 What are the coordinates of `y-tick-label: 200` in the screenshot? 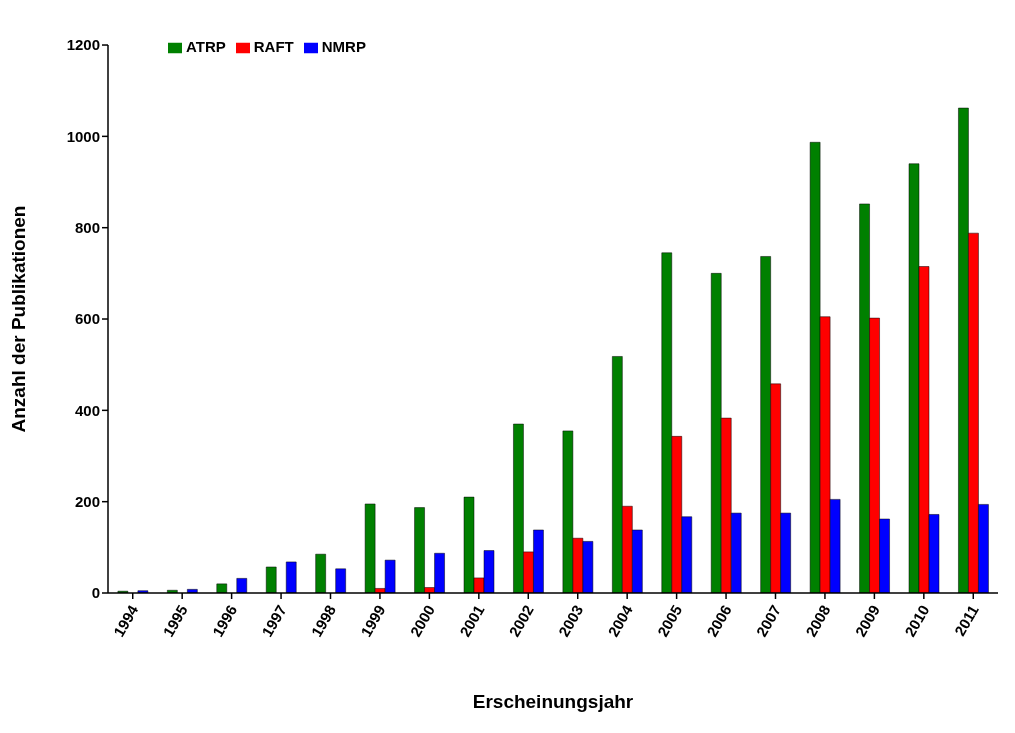 It's located at (87, 501).